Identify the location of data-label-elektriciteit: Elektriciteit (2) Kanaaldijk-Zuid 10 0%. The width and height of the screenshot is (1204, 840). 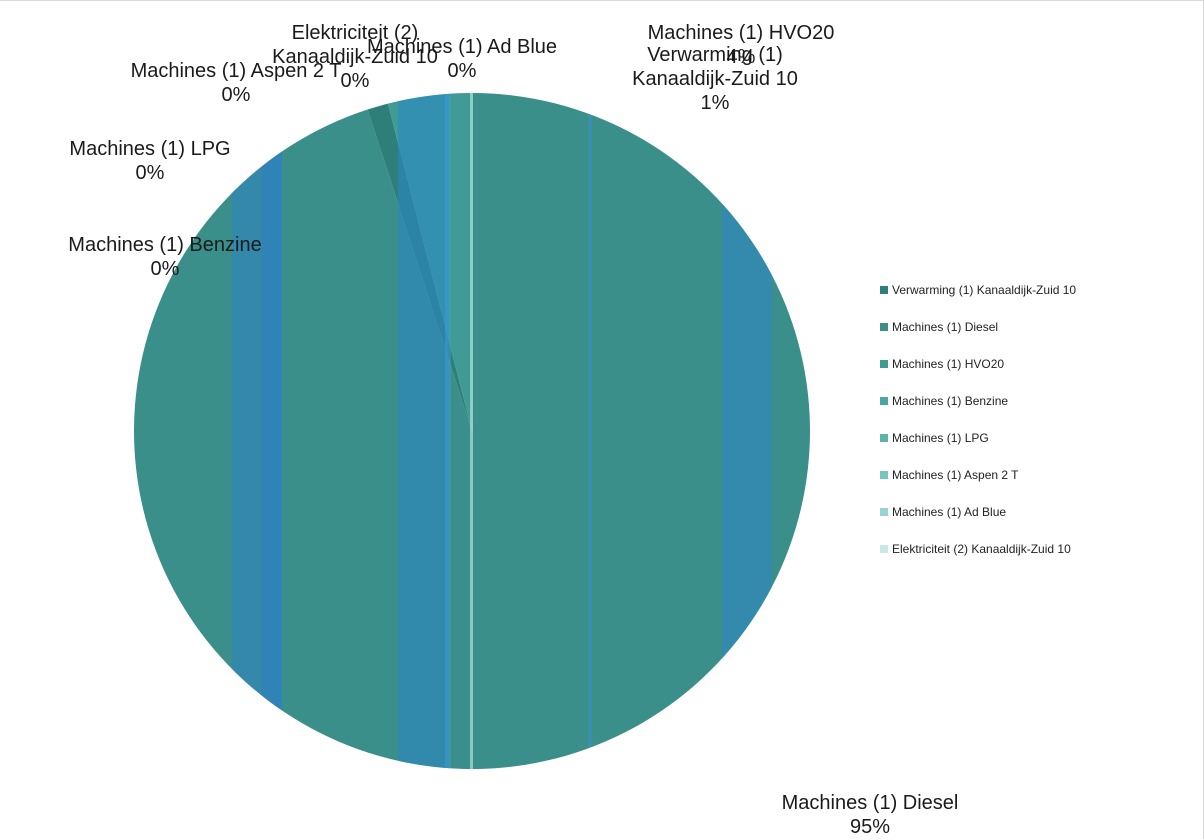
(355, 57).